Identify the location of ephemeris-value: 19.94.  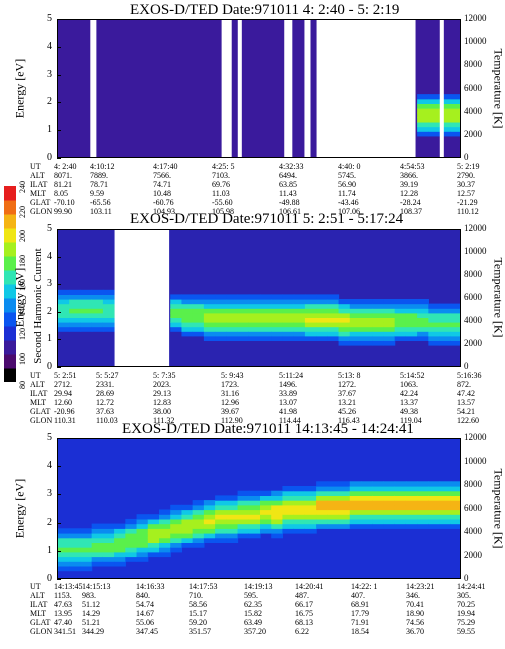
(466, 613).